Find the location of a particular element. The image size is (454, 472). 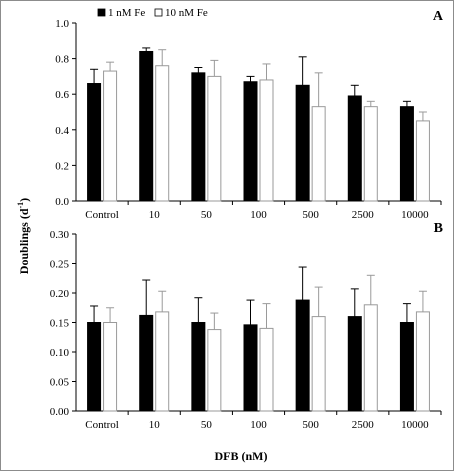

y-tick-label: 0.2 is located at coordinates (62, 166).